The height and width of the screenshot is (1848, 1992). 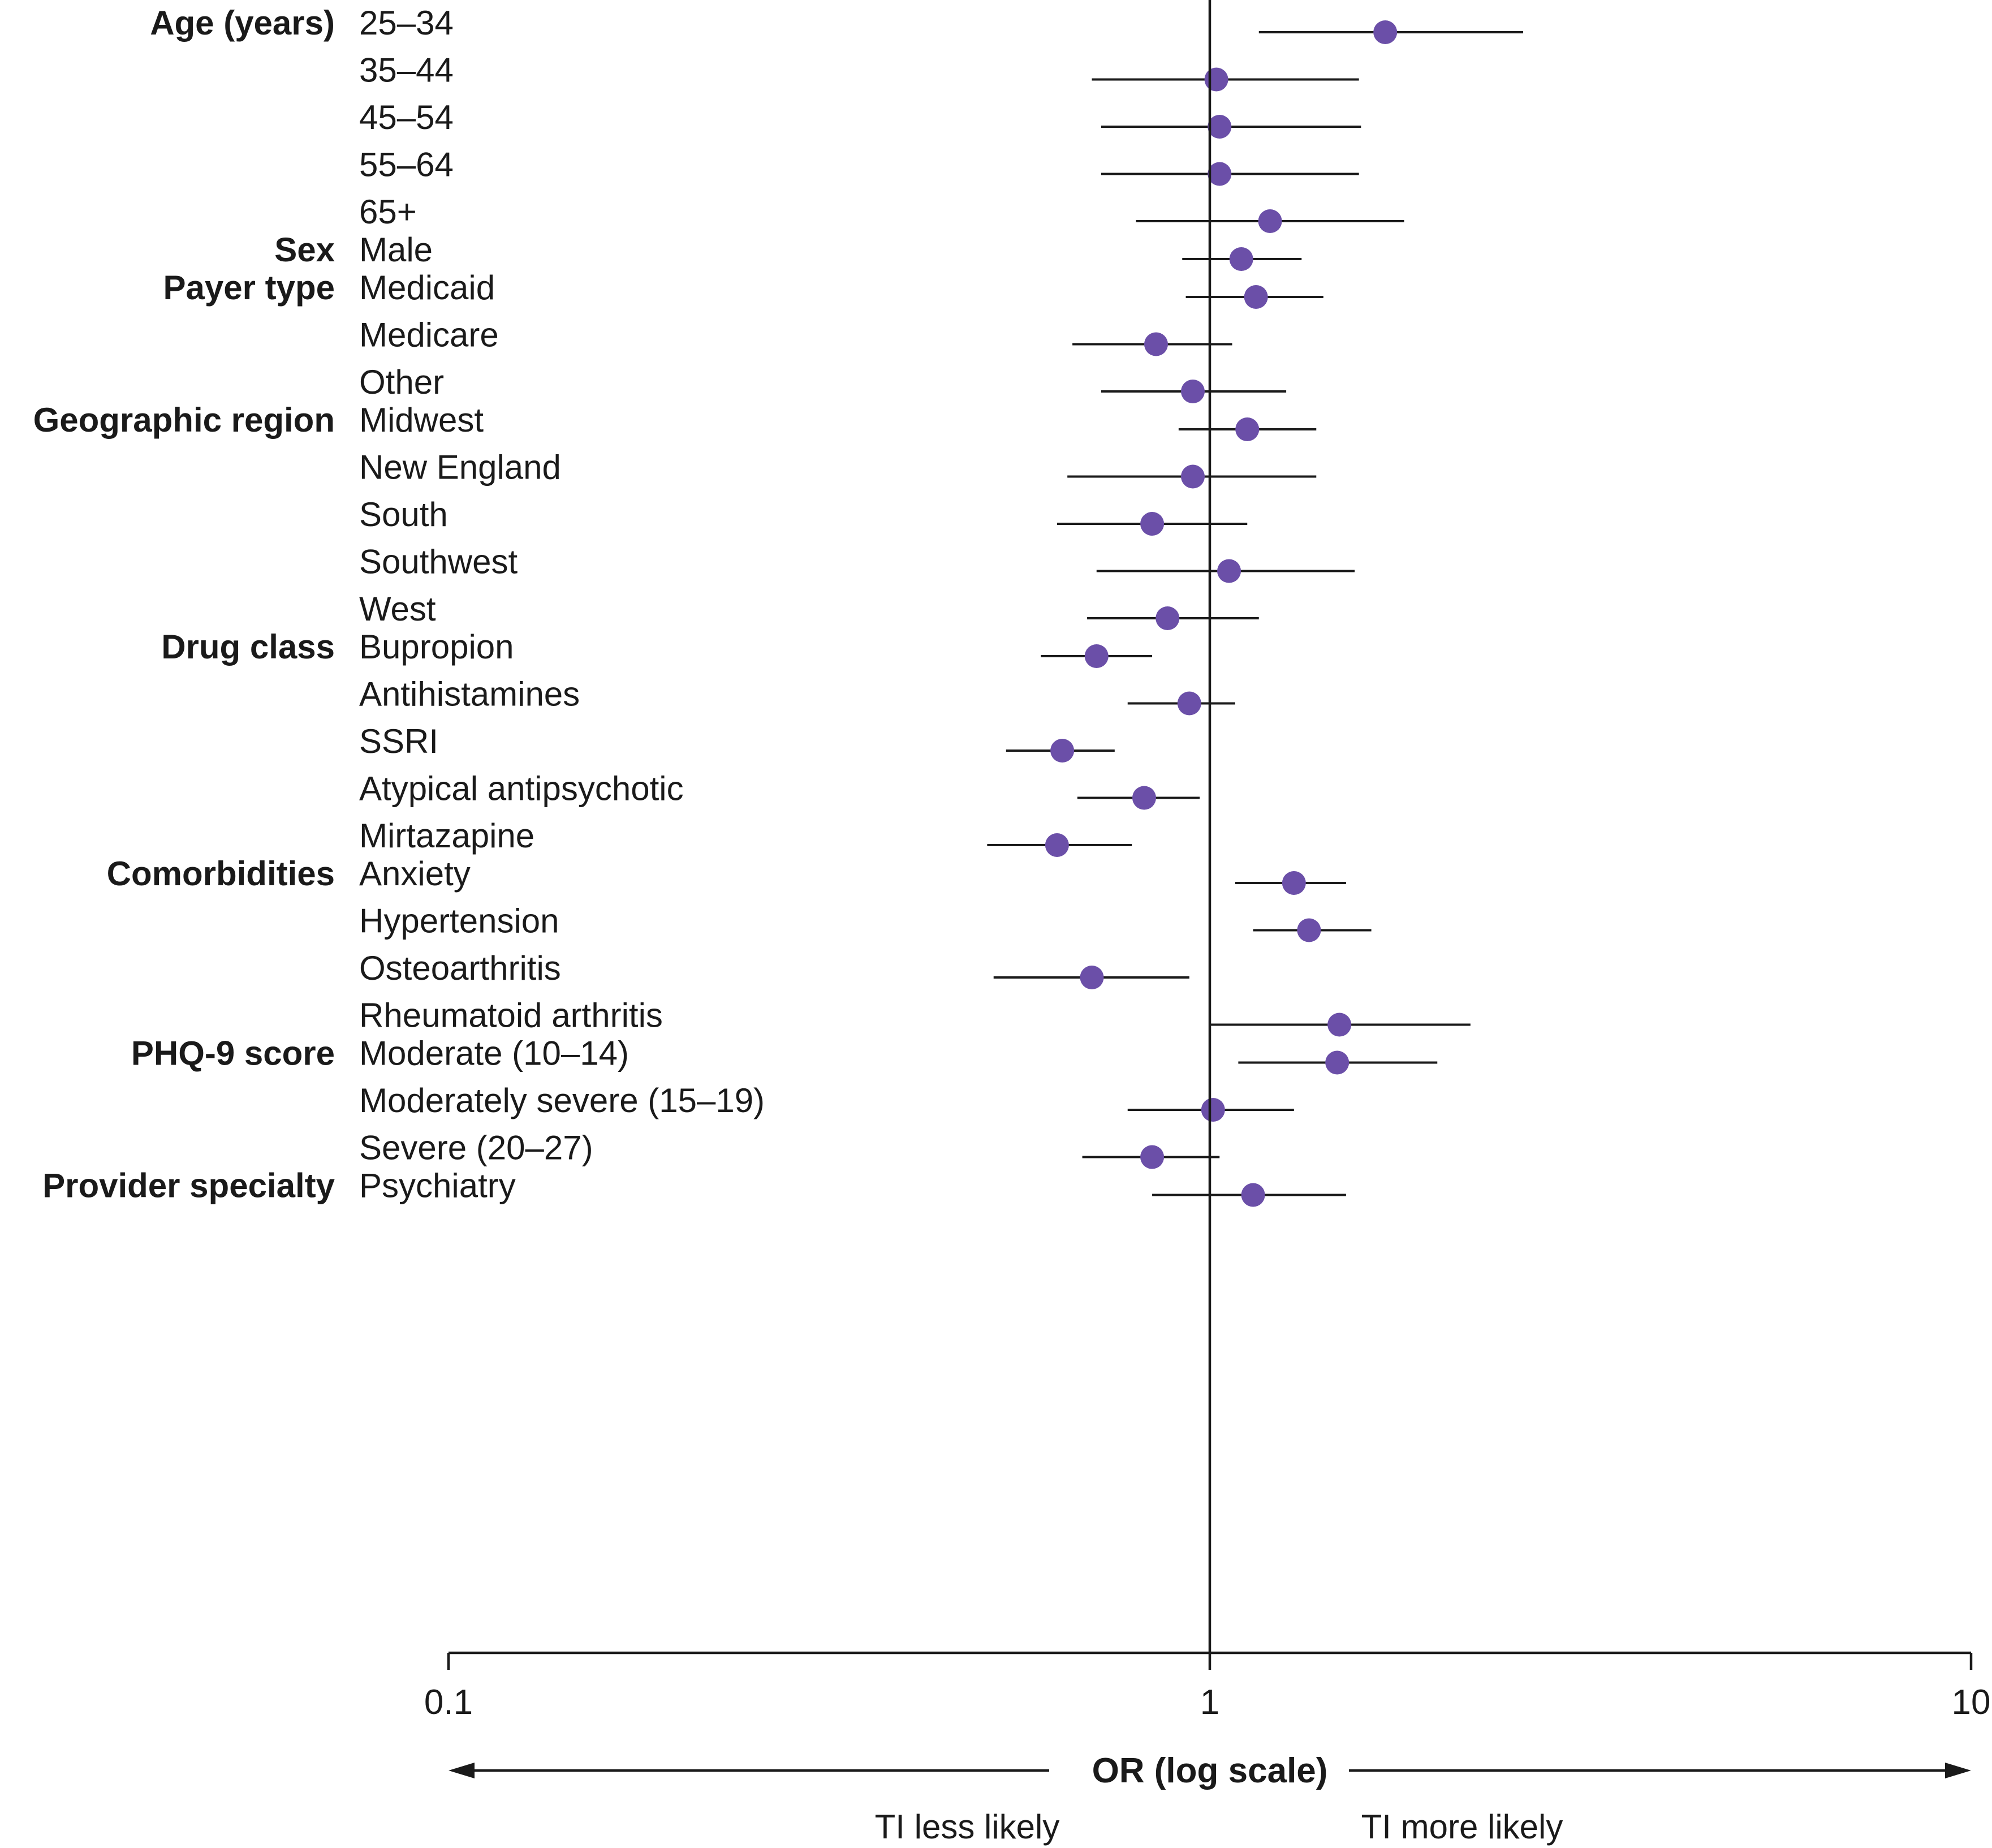 I want to click on row-label: Anxiety, so click(x=415, y=874).